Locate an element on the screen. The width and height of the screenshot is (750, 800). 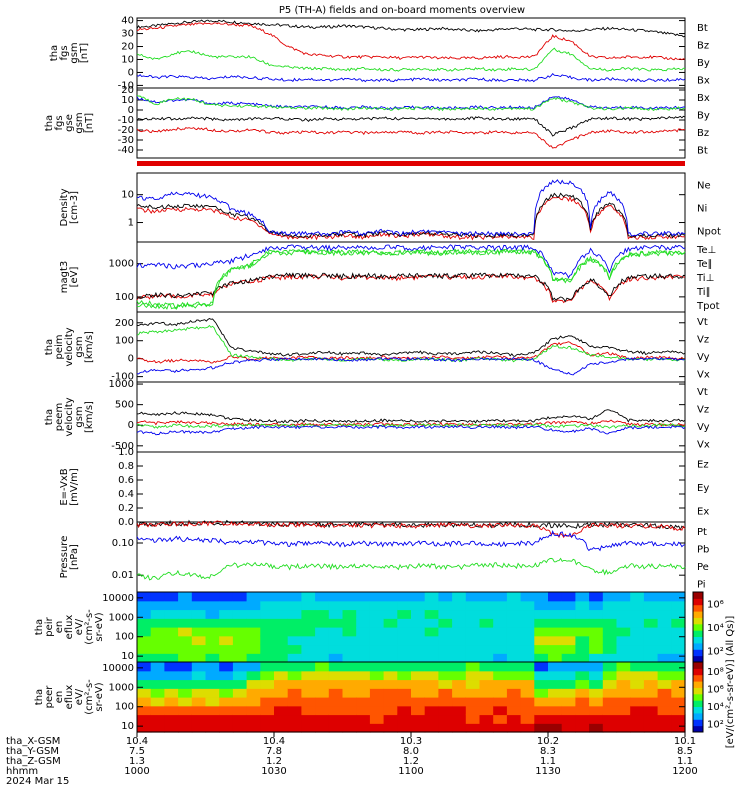
ytick-label: 10000 is located at coordinates (118, 668).